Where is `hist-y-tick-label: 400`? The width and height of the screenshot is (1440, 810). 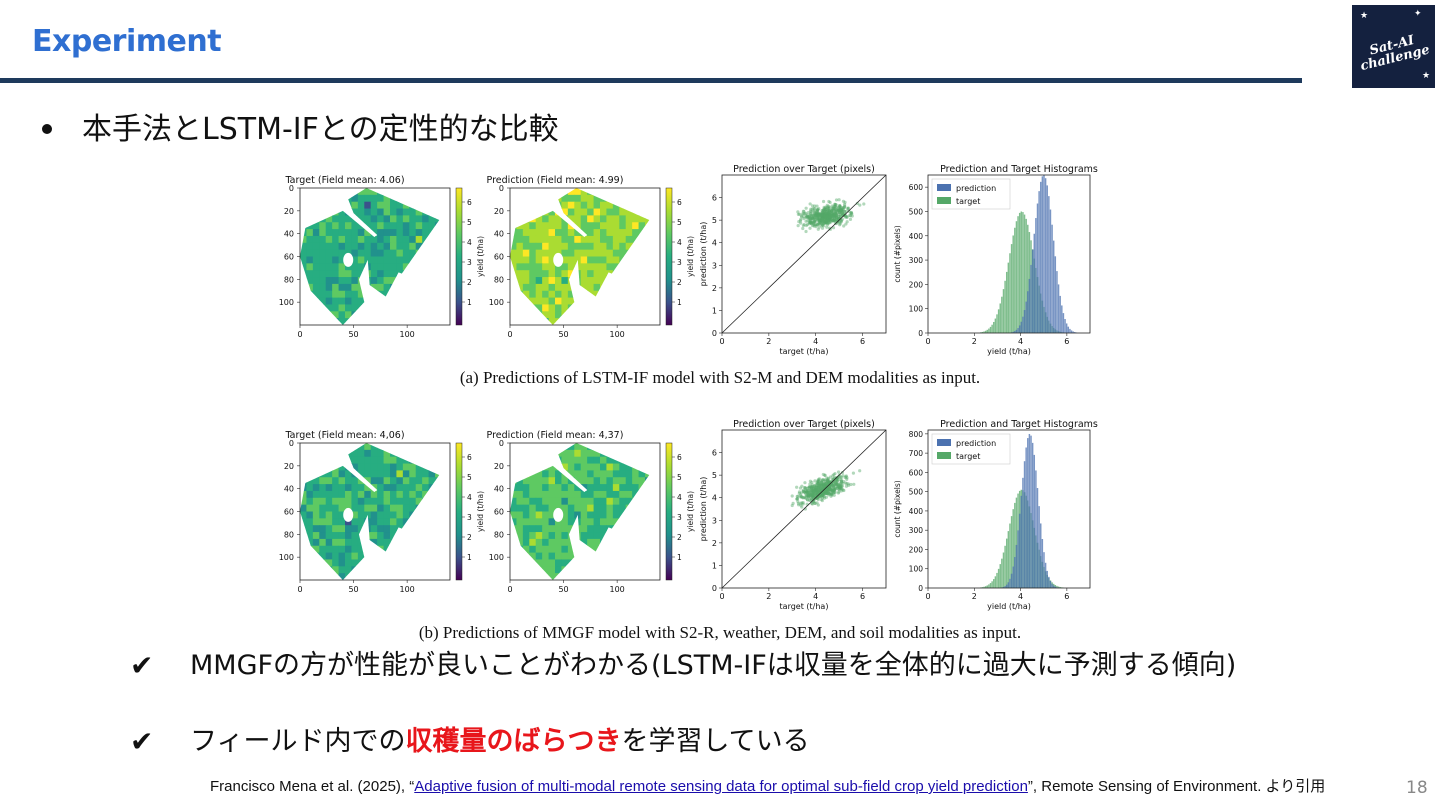 hist-y-tick-label: 400 is located at coordinates (916, 236).